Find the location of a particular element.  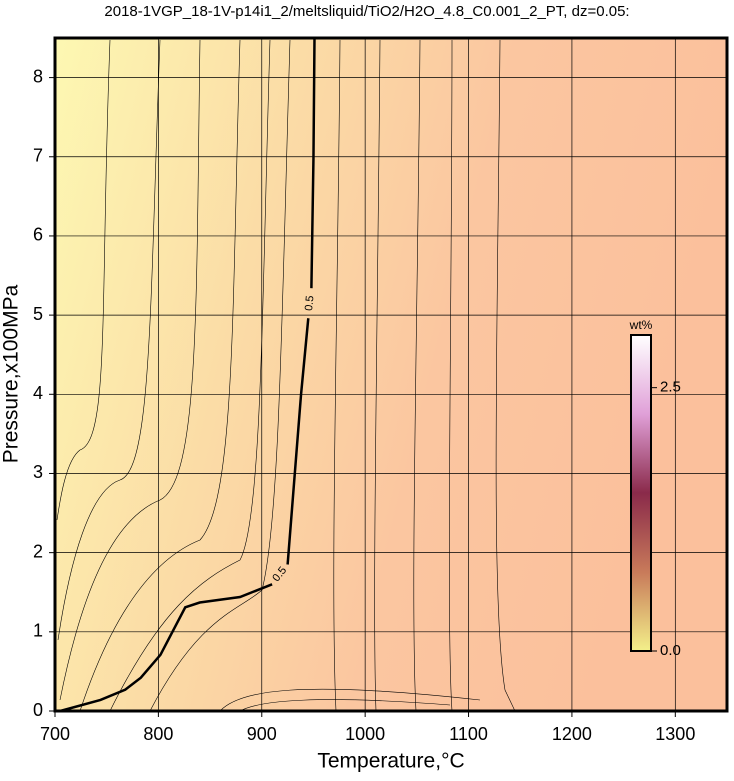

y-tick-label: 3 is located at coordinates (38, 472).